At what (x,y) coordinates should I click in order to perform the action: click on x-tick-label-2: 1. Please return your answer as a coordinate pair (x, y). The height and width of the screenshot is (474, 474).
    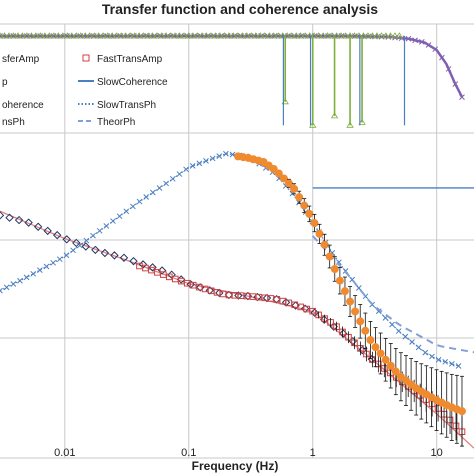
    Looking at the image, I should click on (313, 453).